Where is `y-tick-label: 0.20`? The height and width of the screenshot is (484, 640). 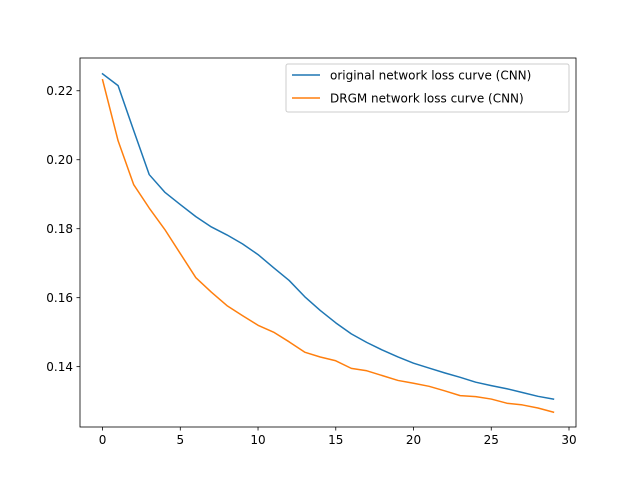 y-tick-label: 0.20 is located at coordinates (59, 160).